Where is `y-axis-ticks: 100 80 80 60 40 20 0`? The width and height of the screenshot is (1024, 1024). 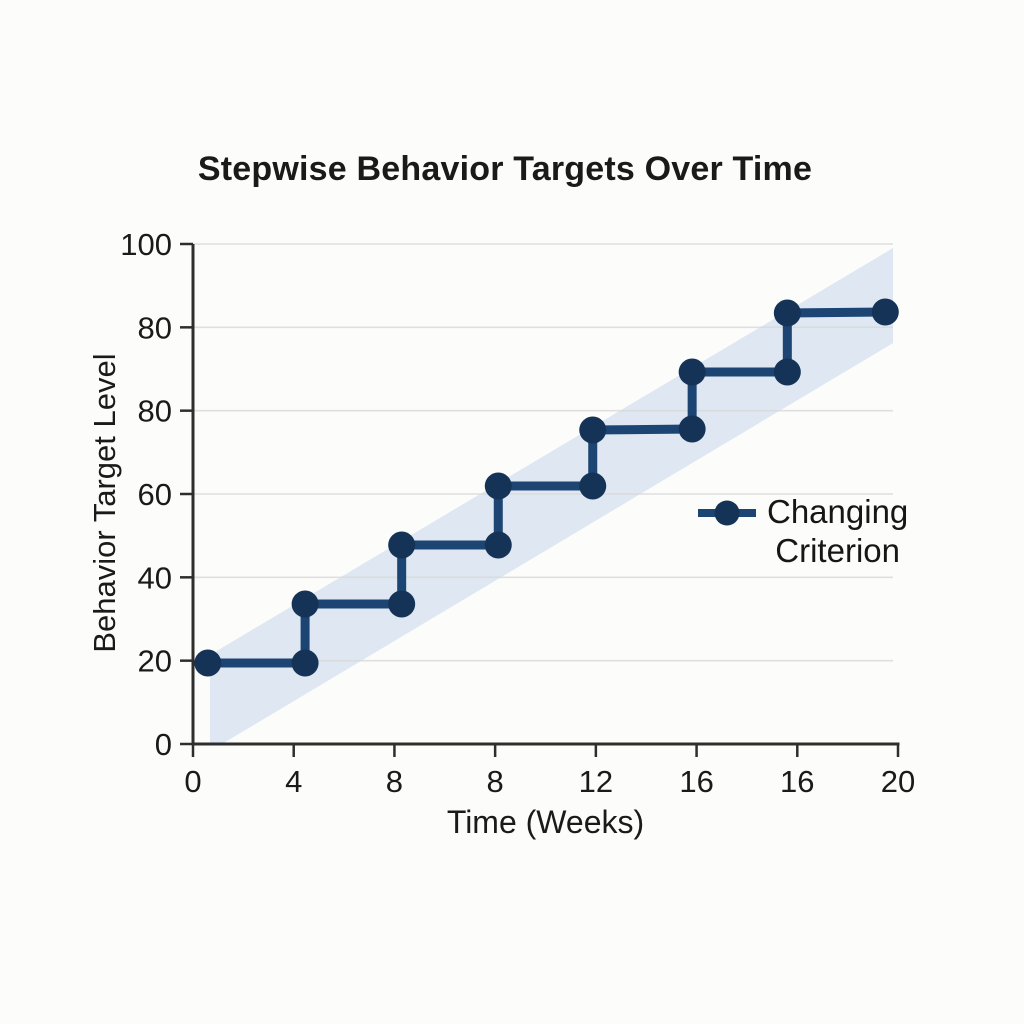
y-axis-ticks: 100 80 80 60 40 20 0 is located at coordinates (156, 494).